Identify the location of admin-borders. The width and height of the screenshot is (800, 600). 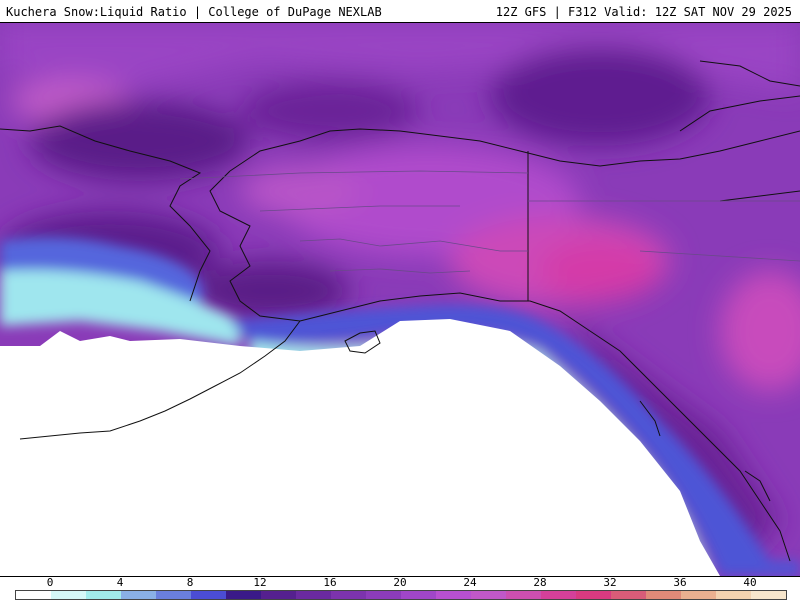
(489, 222).